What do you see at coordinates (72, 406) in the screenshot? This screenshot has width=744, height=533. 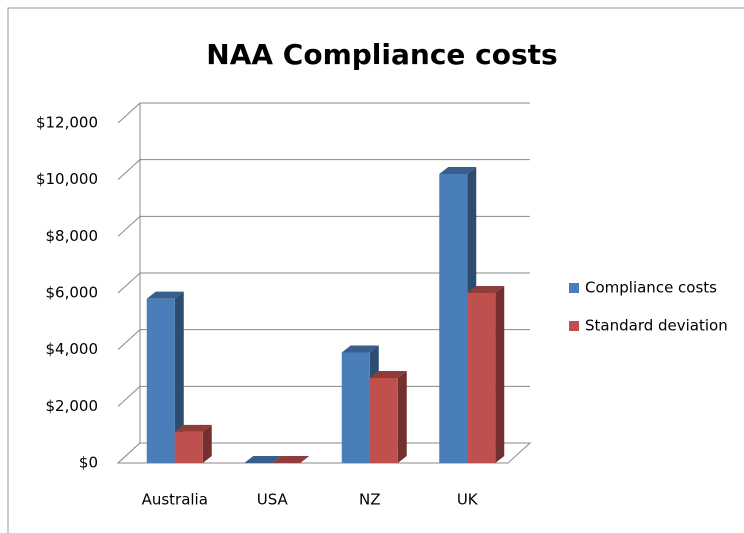 I see `y-tick-label: $2,000` at bounding box center [72, 406].